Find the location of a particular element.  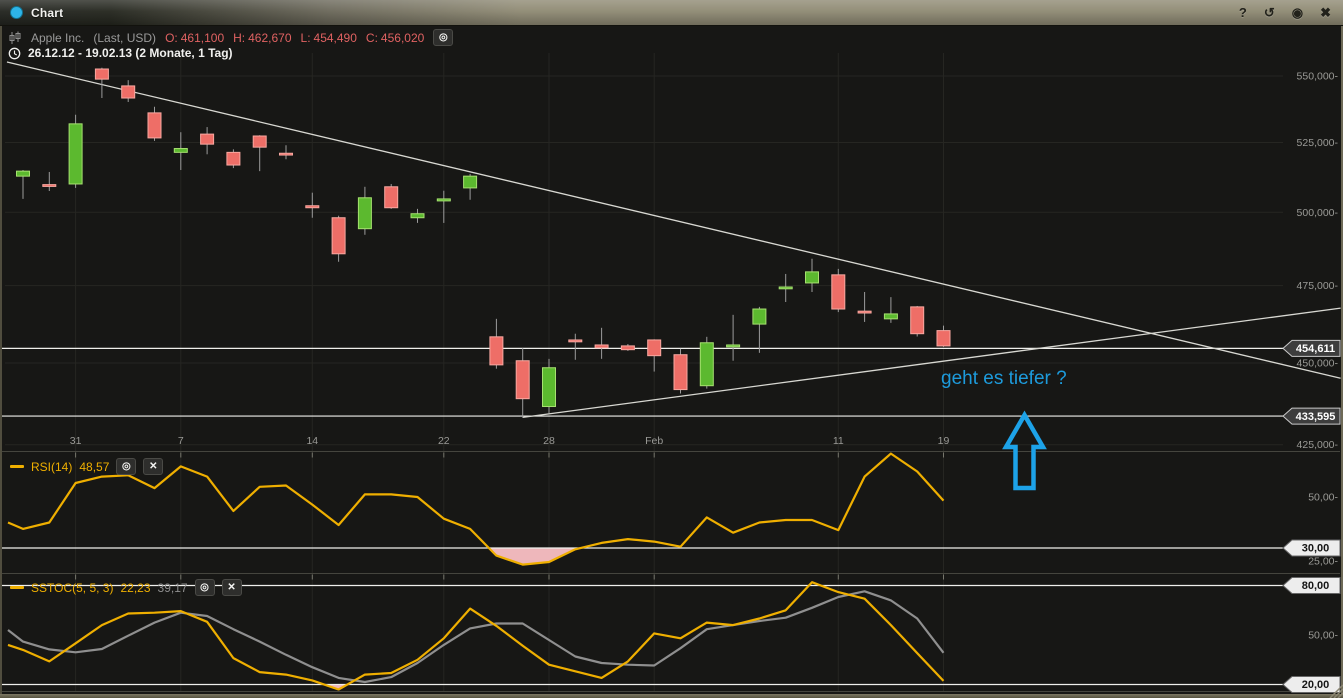

y-axis-label: 450,000- is located at coordinates (1318, 363).